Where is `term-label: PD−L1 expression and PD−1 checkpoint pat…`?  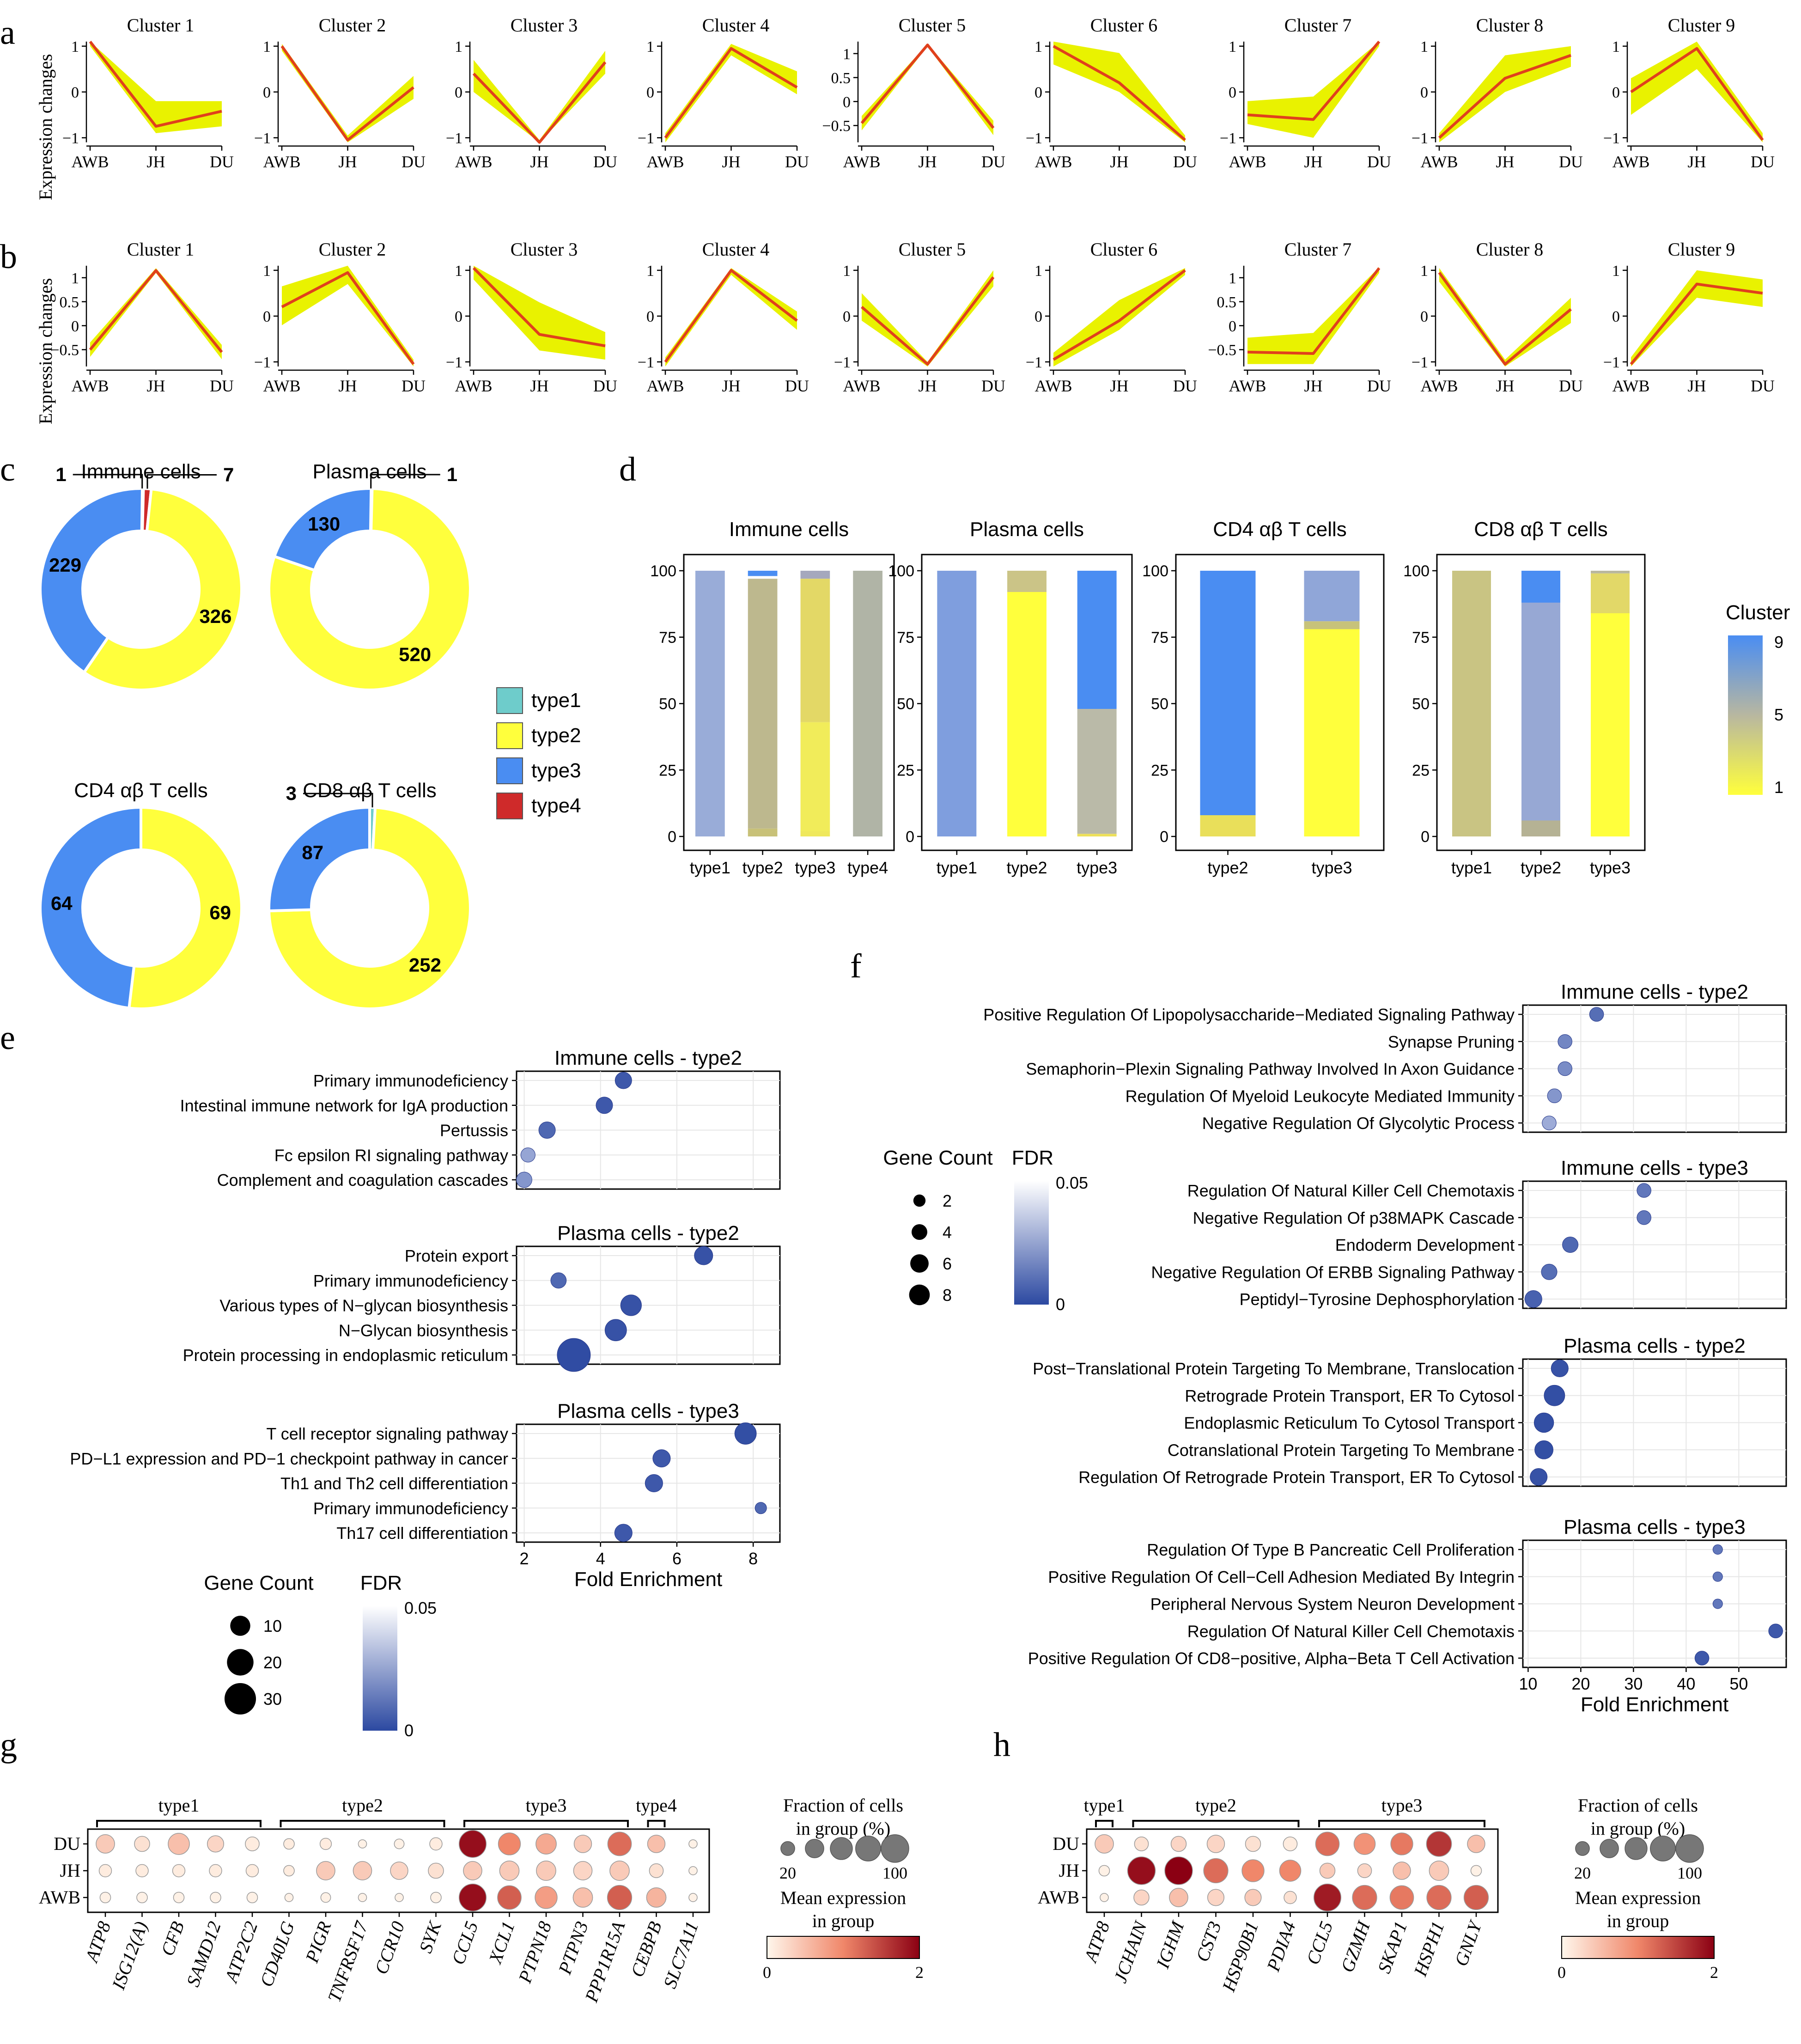 term-label: PD−L1 expression and PD−1 checkpoint pat… is located at coordinates (289, 1458).